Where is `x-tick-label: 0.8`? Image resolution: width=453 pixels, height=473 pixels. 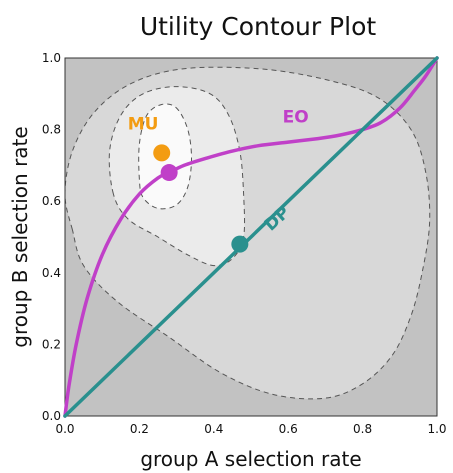 x-tick-label: 0.8 is located at coordinates (362, 429).